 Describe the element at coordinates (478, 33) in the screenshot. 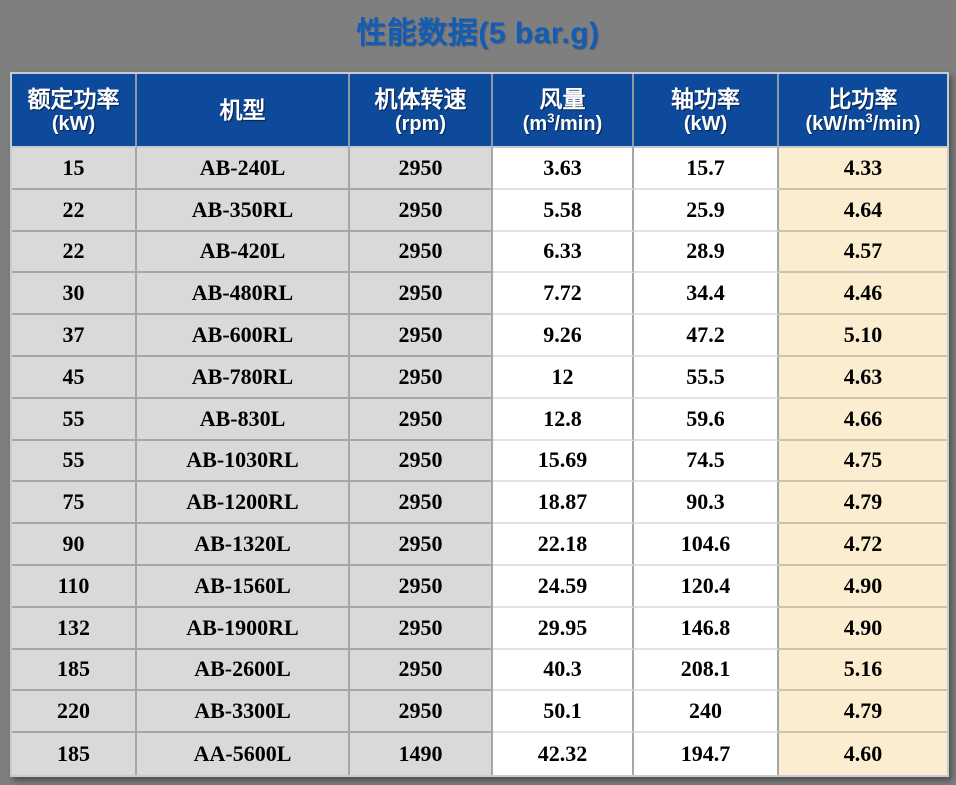

I see `page-title: 性能数据(5 bar.g)` at that location.